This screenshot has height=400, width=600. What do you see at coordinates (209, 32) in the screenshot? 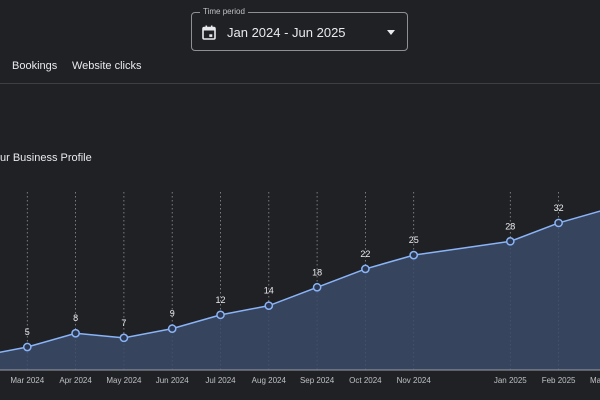
I see `calendar-icon` at bounding box center [209, 32].